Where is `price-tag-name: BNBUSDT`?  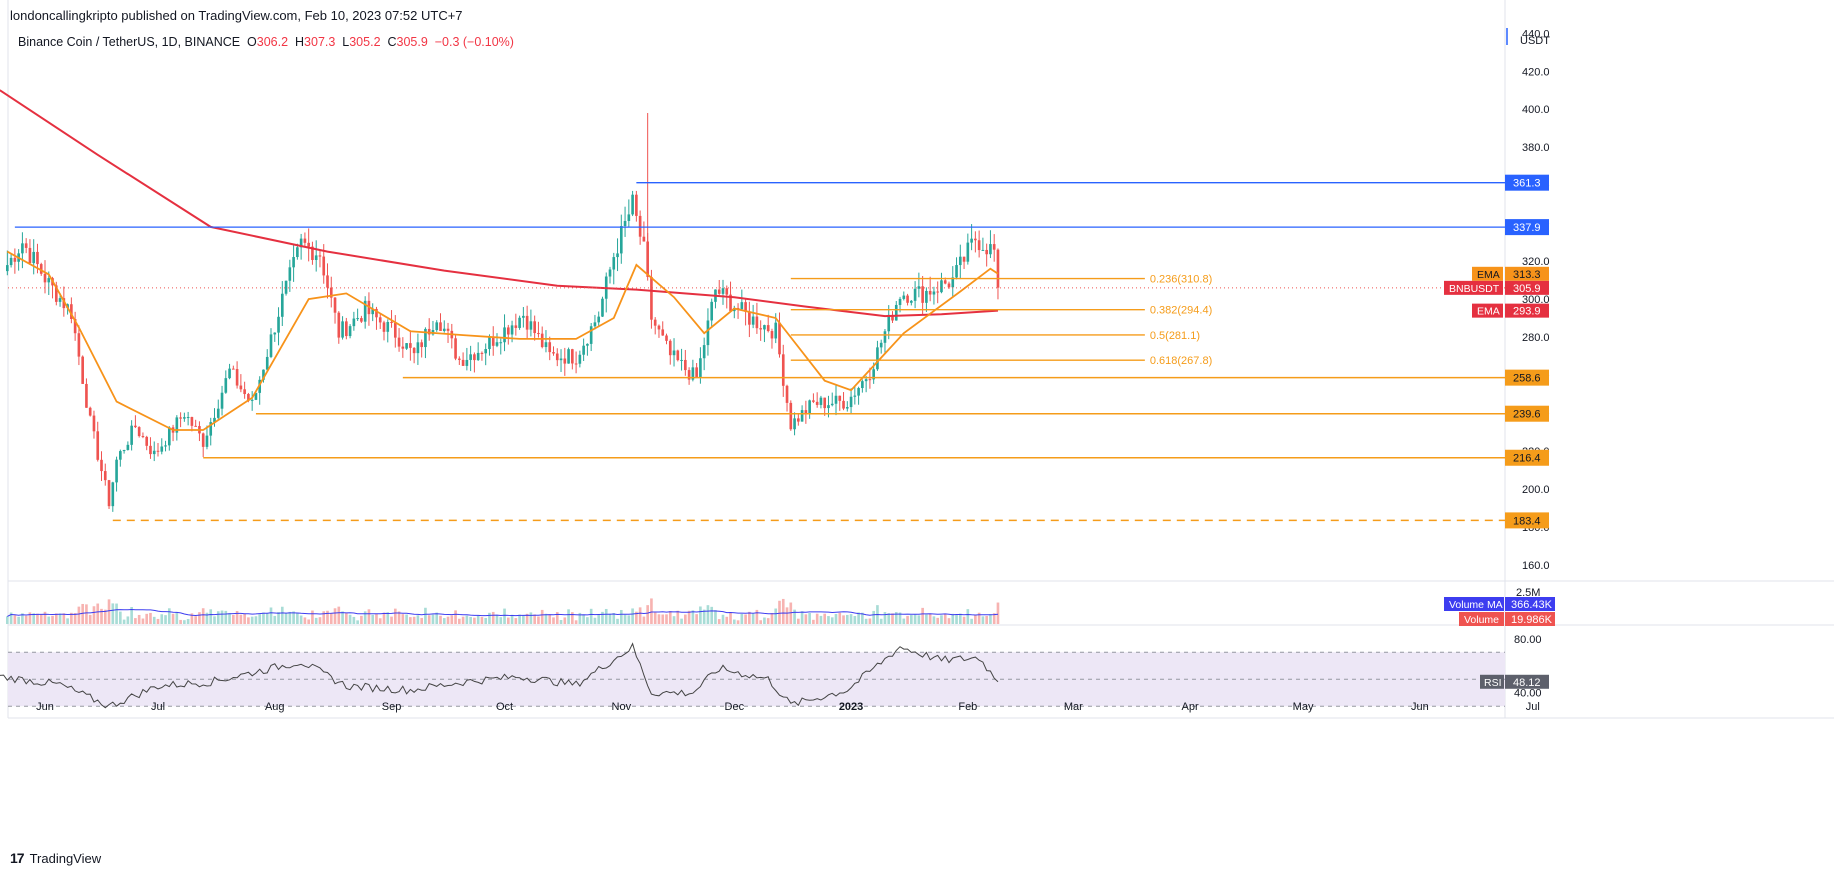
price-tag-name: BNBUSDT is located at coordinates (1474, 289).